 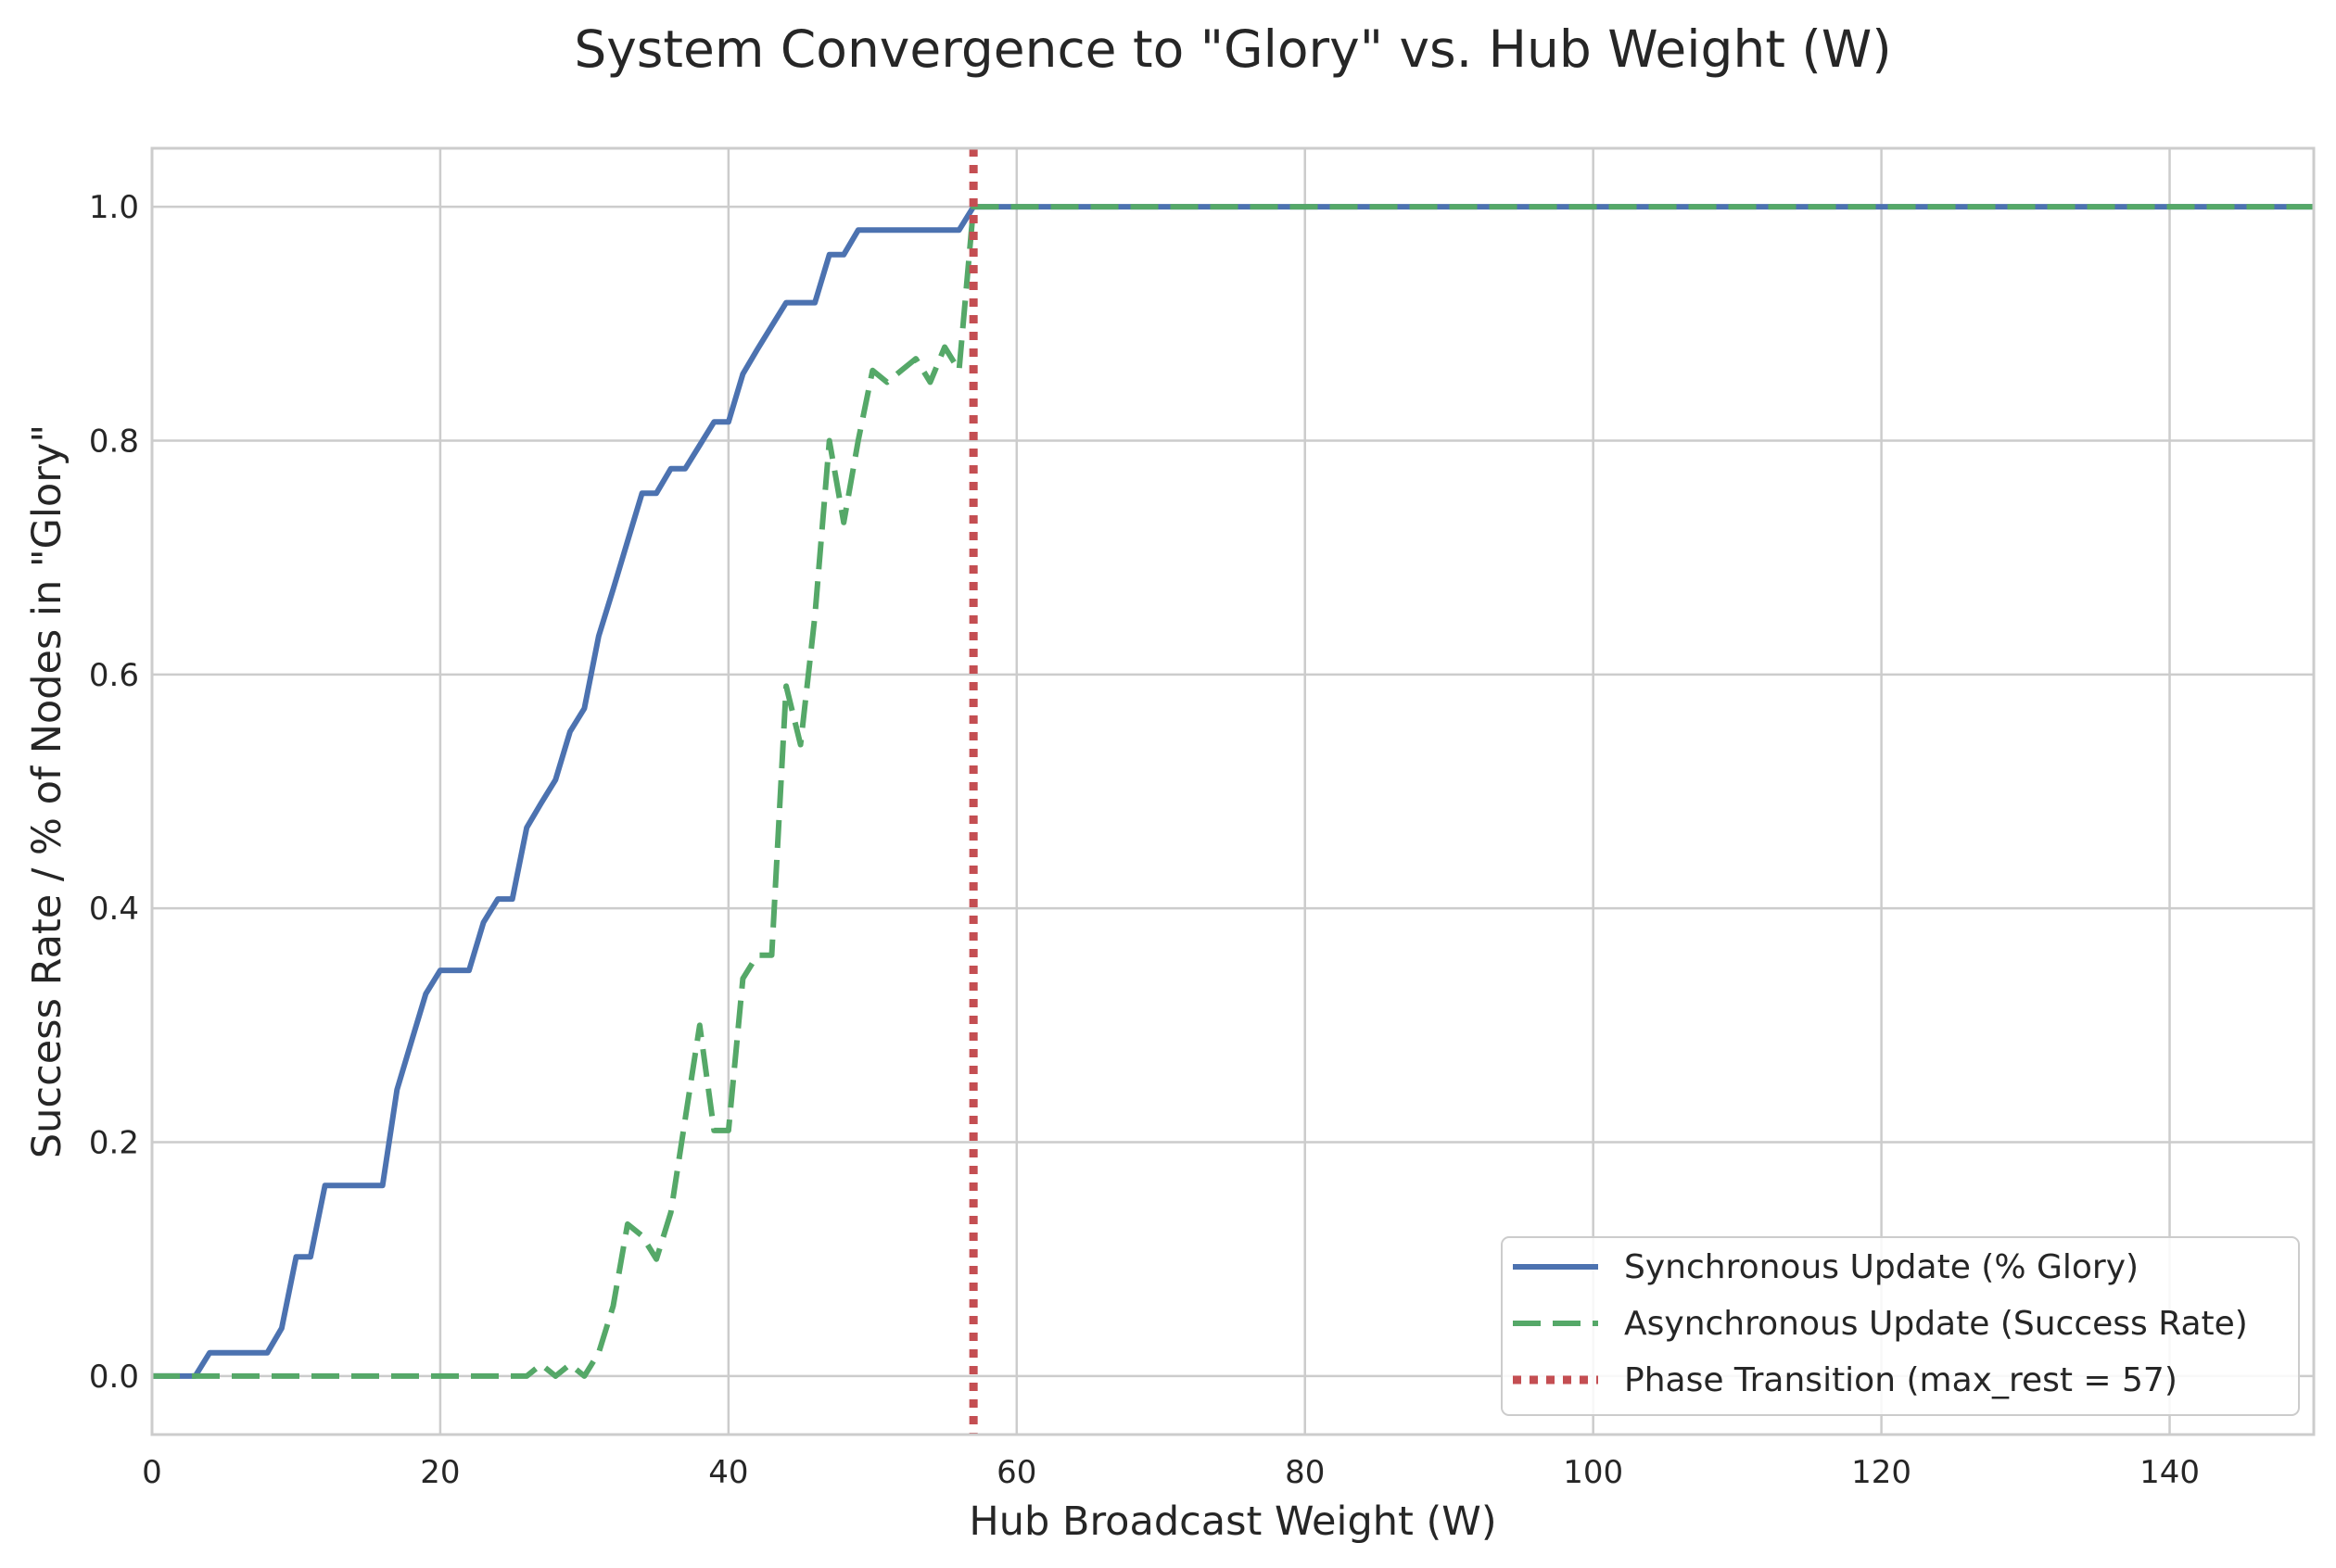 I want to click on y-tick-label-0: 0.0, so click(x=114, y=1377).